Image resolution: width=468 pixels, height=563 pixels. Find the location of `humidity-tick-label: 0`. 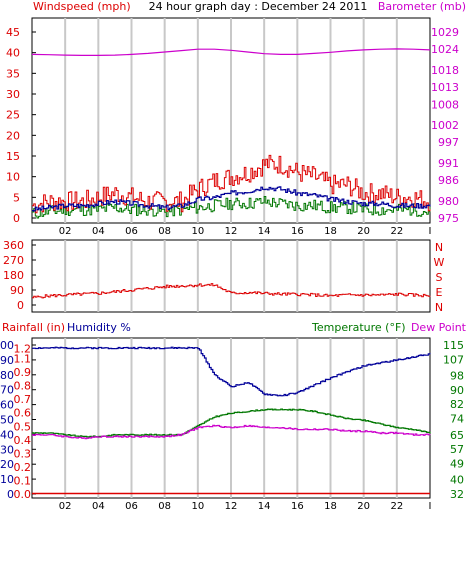

humidity-tick-label: 0 is located at coordinates (10, 494).